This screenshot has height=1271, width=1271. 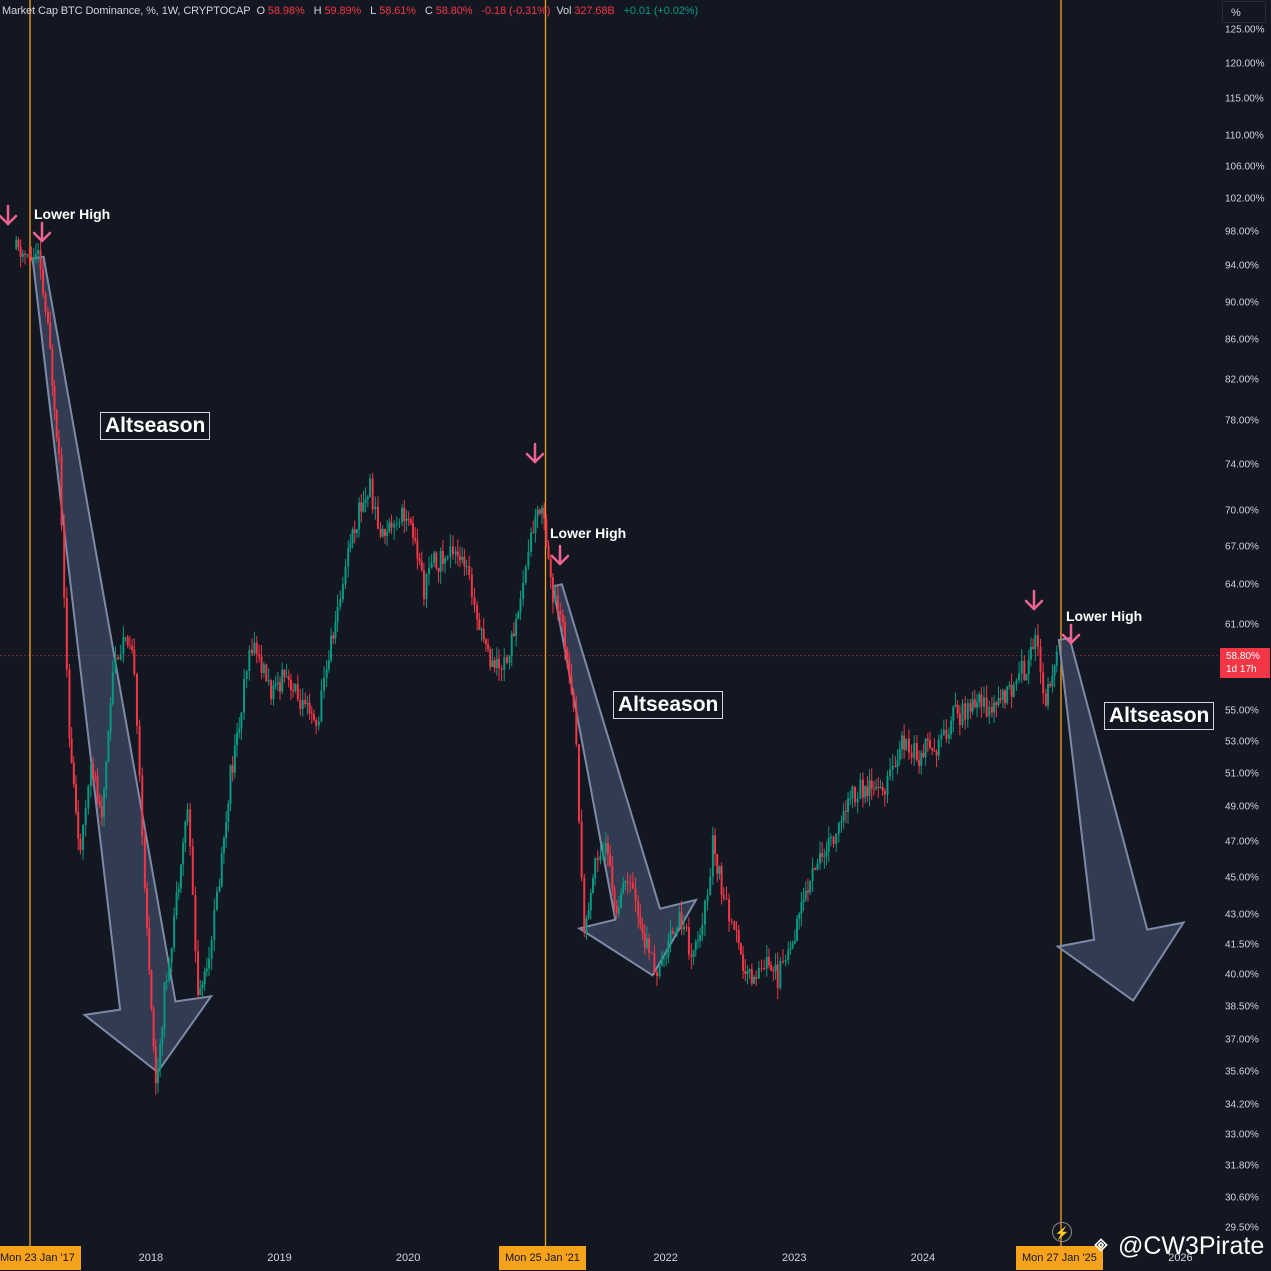 I want to click on y-tick-label: 40.00%, so click(x=1242, y=975).